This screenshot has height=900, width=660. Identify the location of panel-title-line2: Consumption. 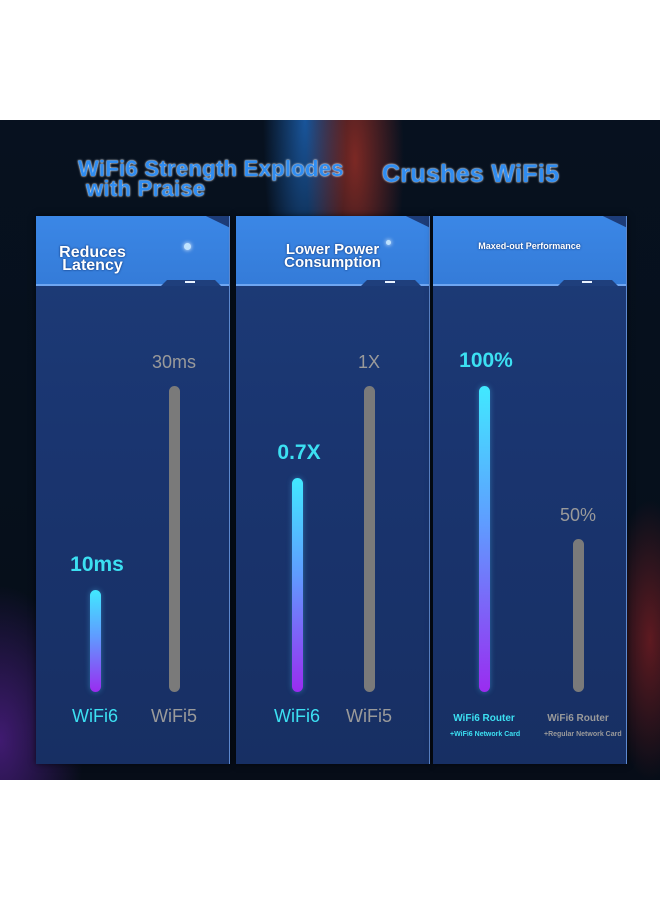
(332, 262).